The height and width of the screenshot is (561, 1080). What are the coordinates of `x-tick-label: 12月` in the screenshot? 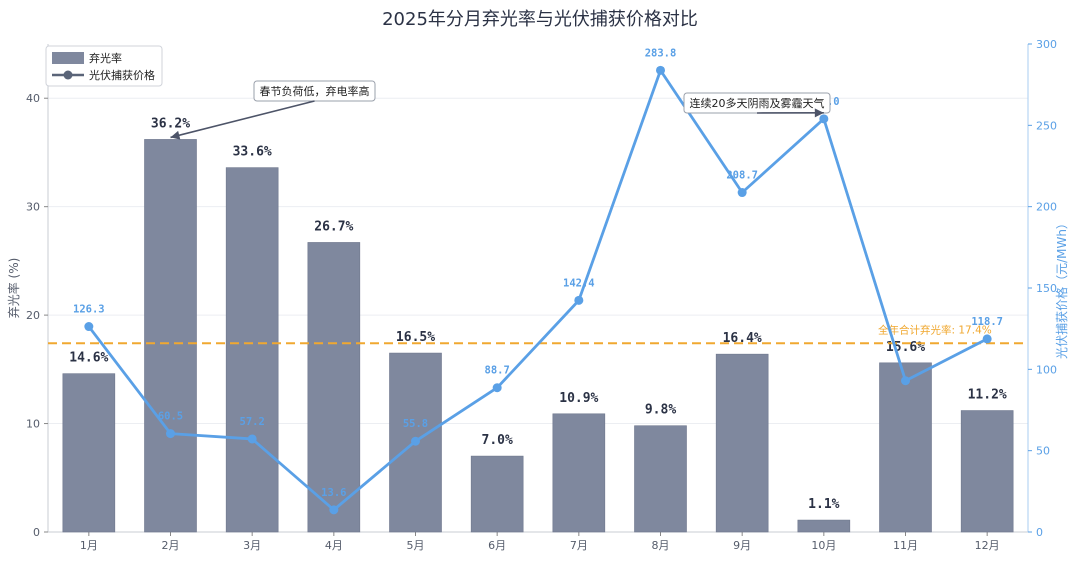 It's located at (987, 545).